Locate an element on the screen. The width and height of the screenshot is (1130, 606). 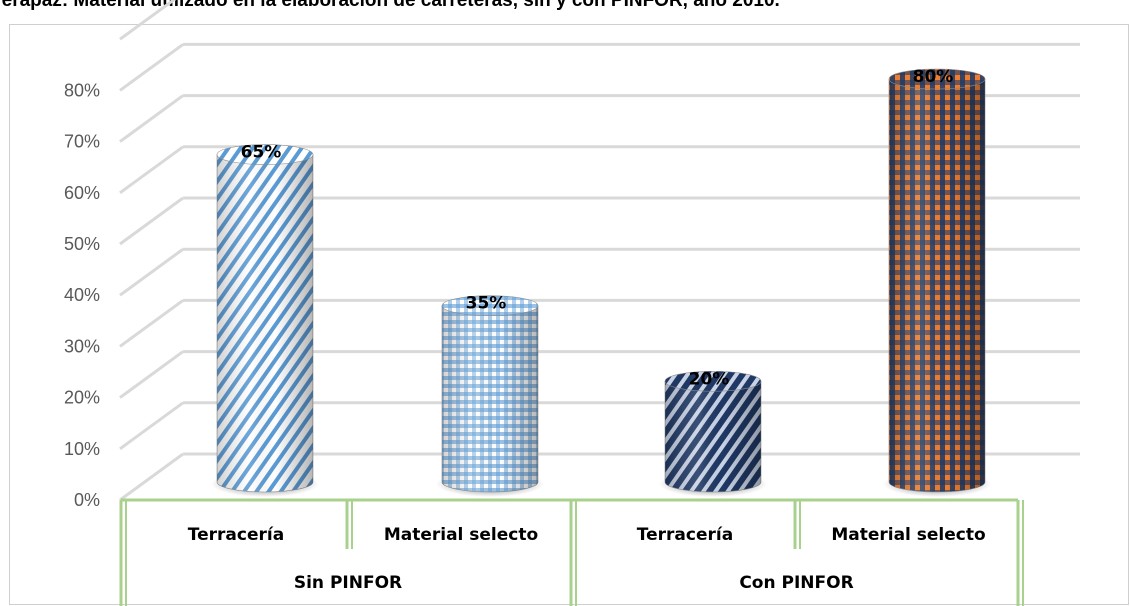
x-group-label: Con PINFOR is located at coordinates (796, 583).